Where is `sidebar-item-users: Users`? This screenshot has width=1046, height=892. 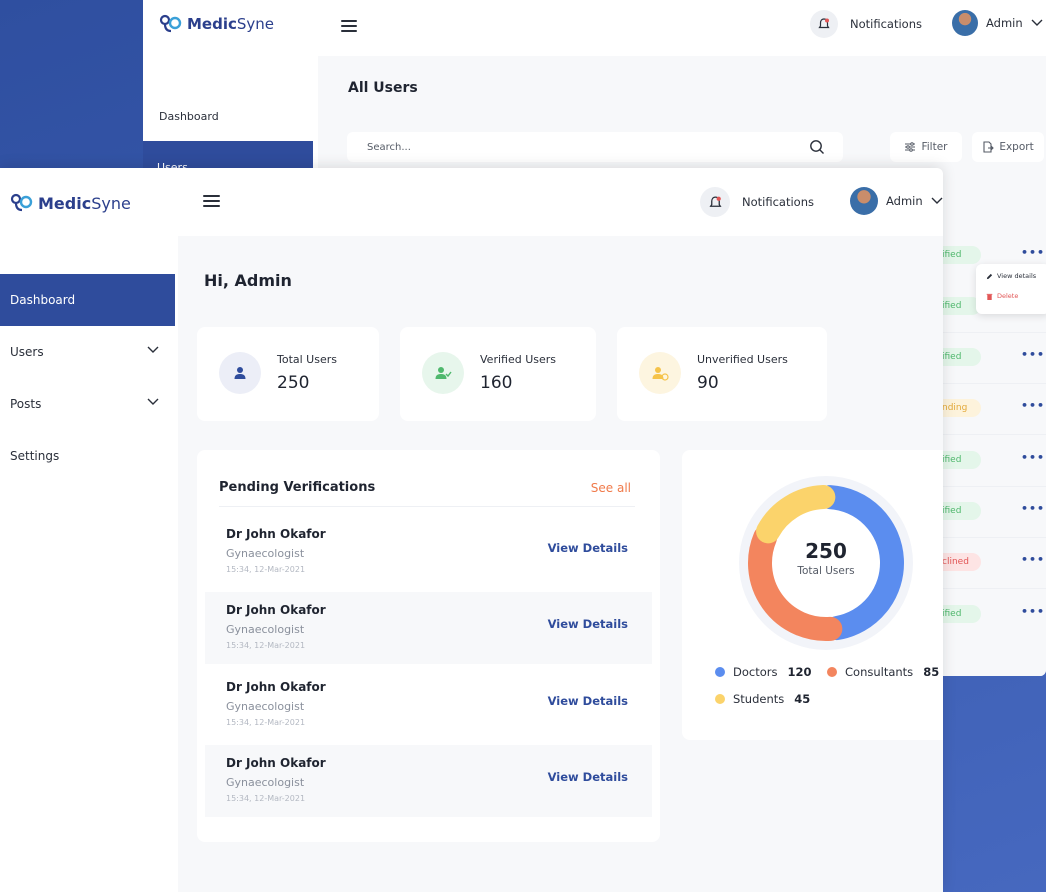 sidebar-item-users: Users is located at coordinates (87, 352).